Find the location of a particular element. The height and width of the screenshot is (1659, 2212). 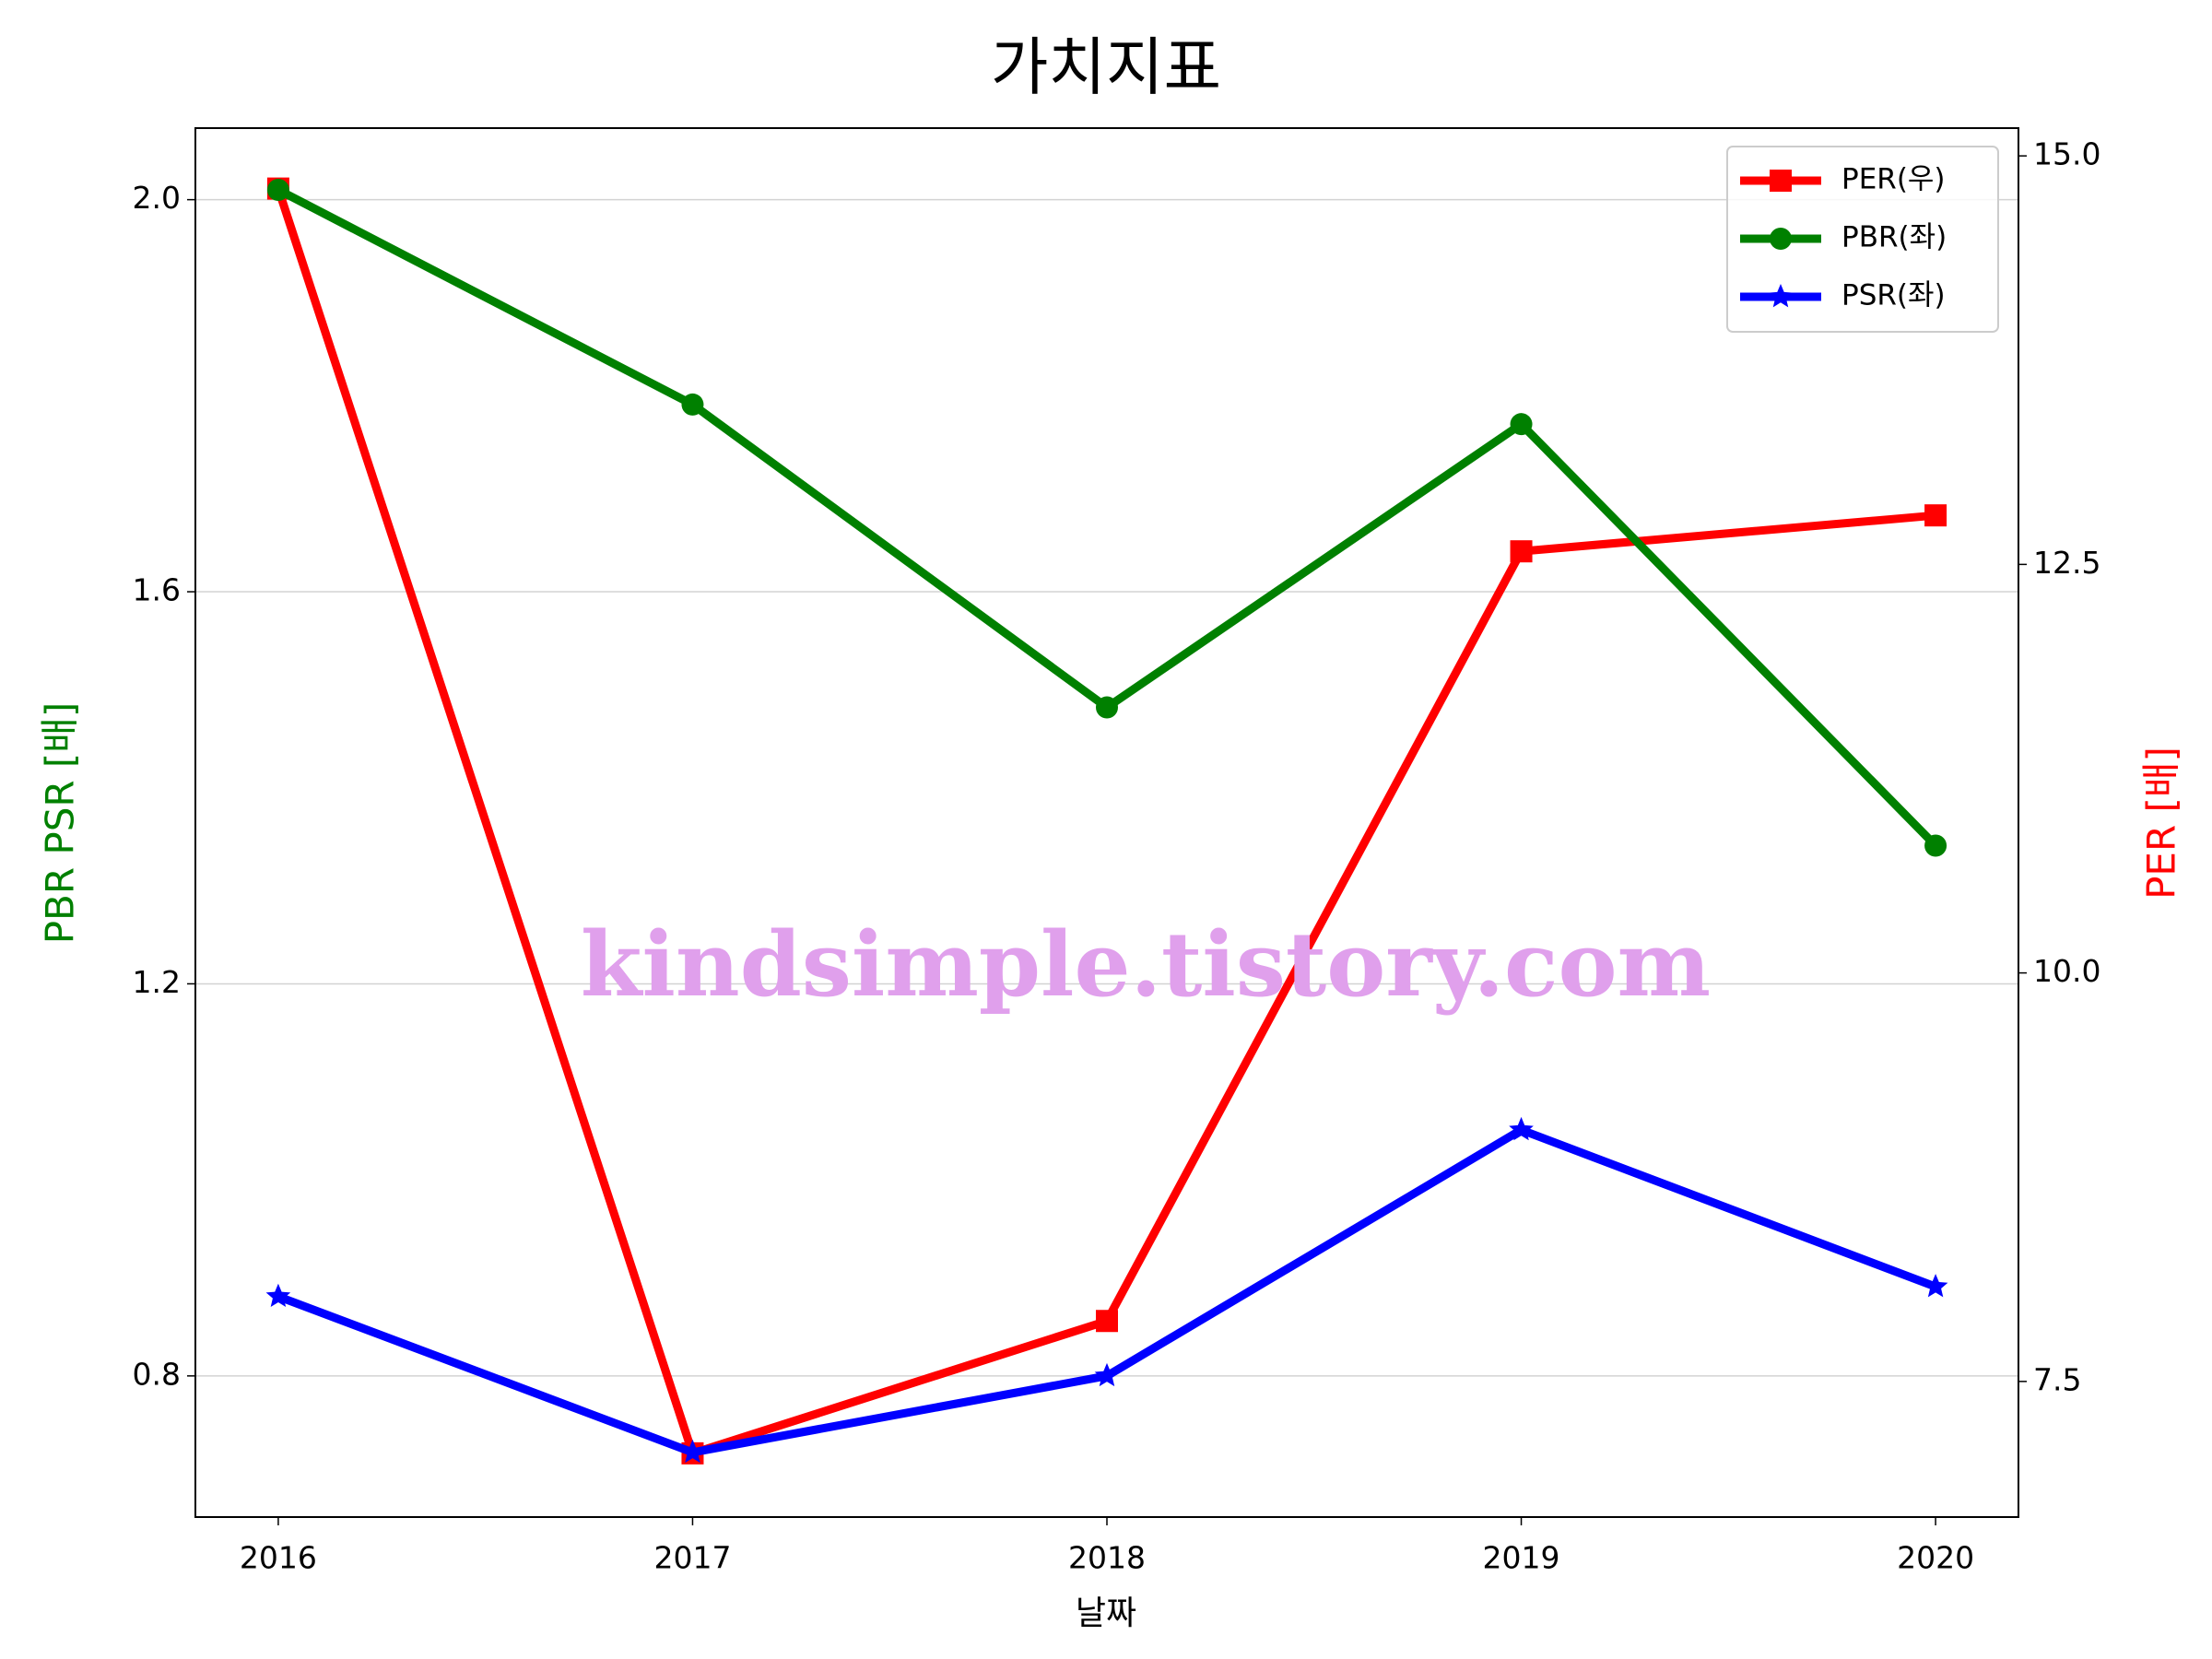

watermark: kindsimple.tistory.com is located at coordinates (1146, 964).